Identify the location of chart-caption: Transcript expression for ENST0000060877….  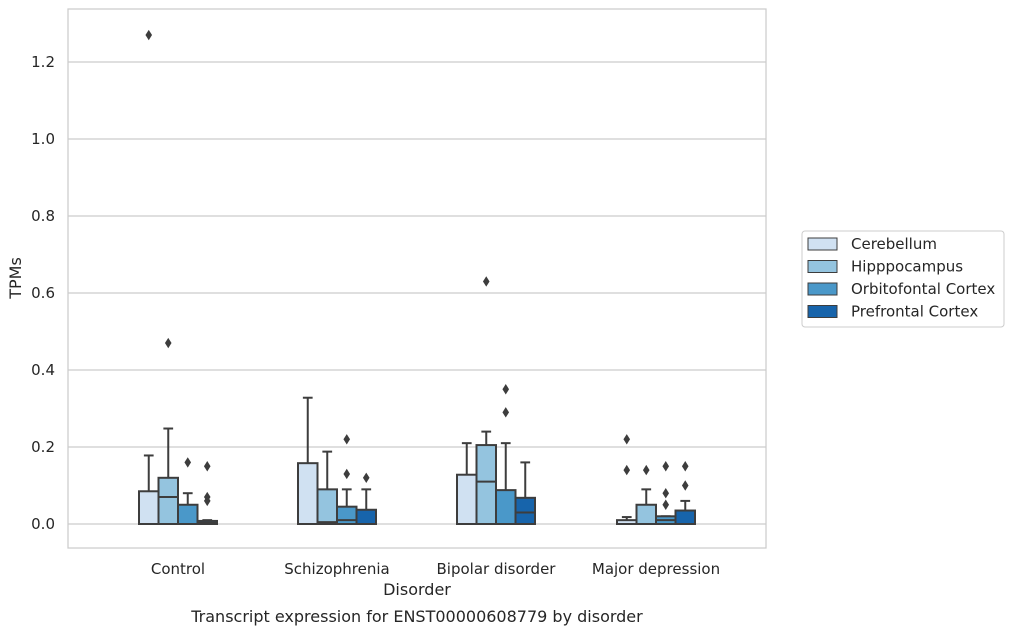
(416, 616).